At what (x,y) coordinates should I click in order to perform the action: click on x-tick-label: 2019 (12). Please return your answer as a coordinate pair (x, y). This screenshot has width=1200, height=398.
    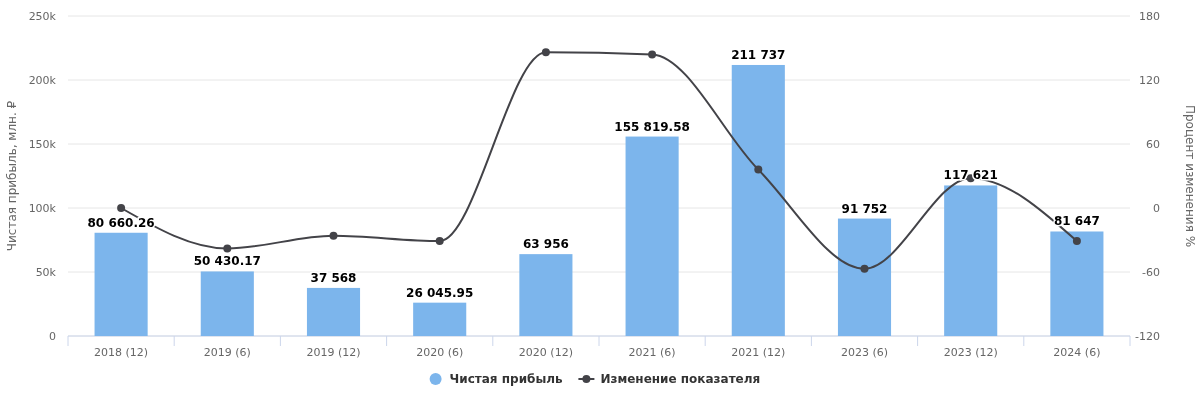
    Looking at the image, I should click on (333, 352).